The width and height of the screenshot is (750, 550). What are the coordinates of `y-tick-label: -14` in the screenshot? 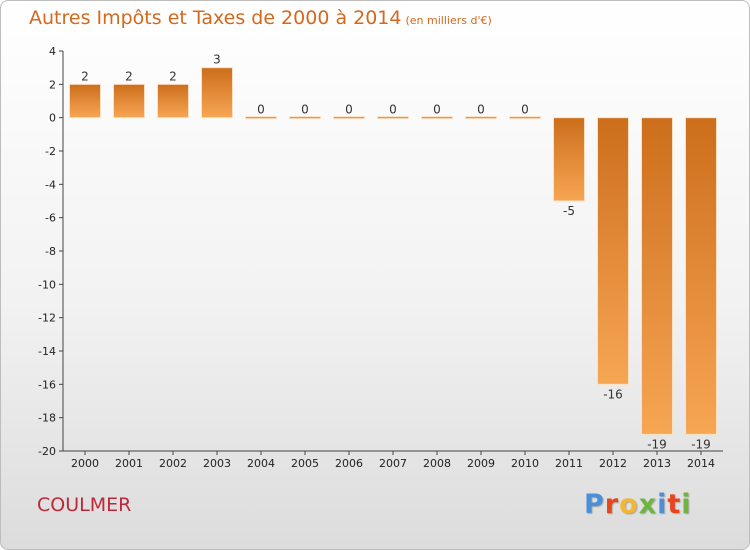 It's located at (47, 351).